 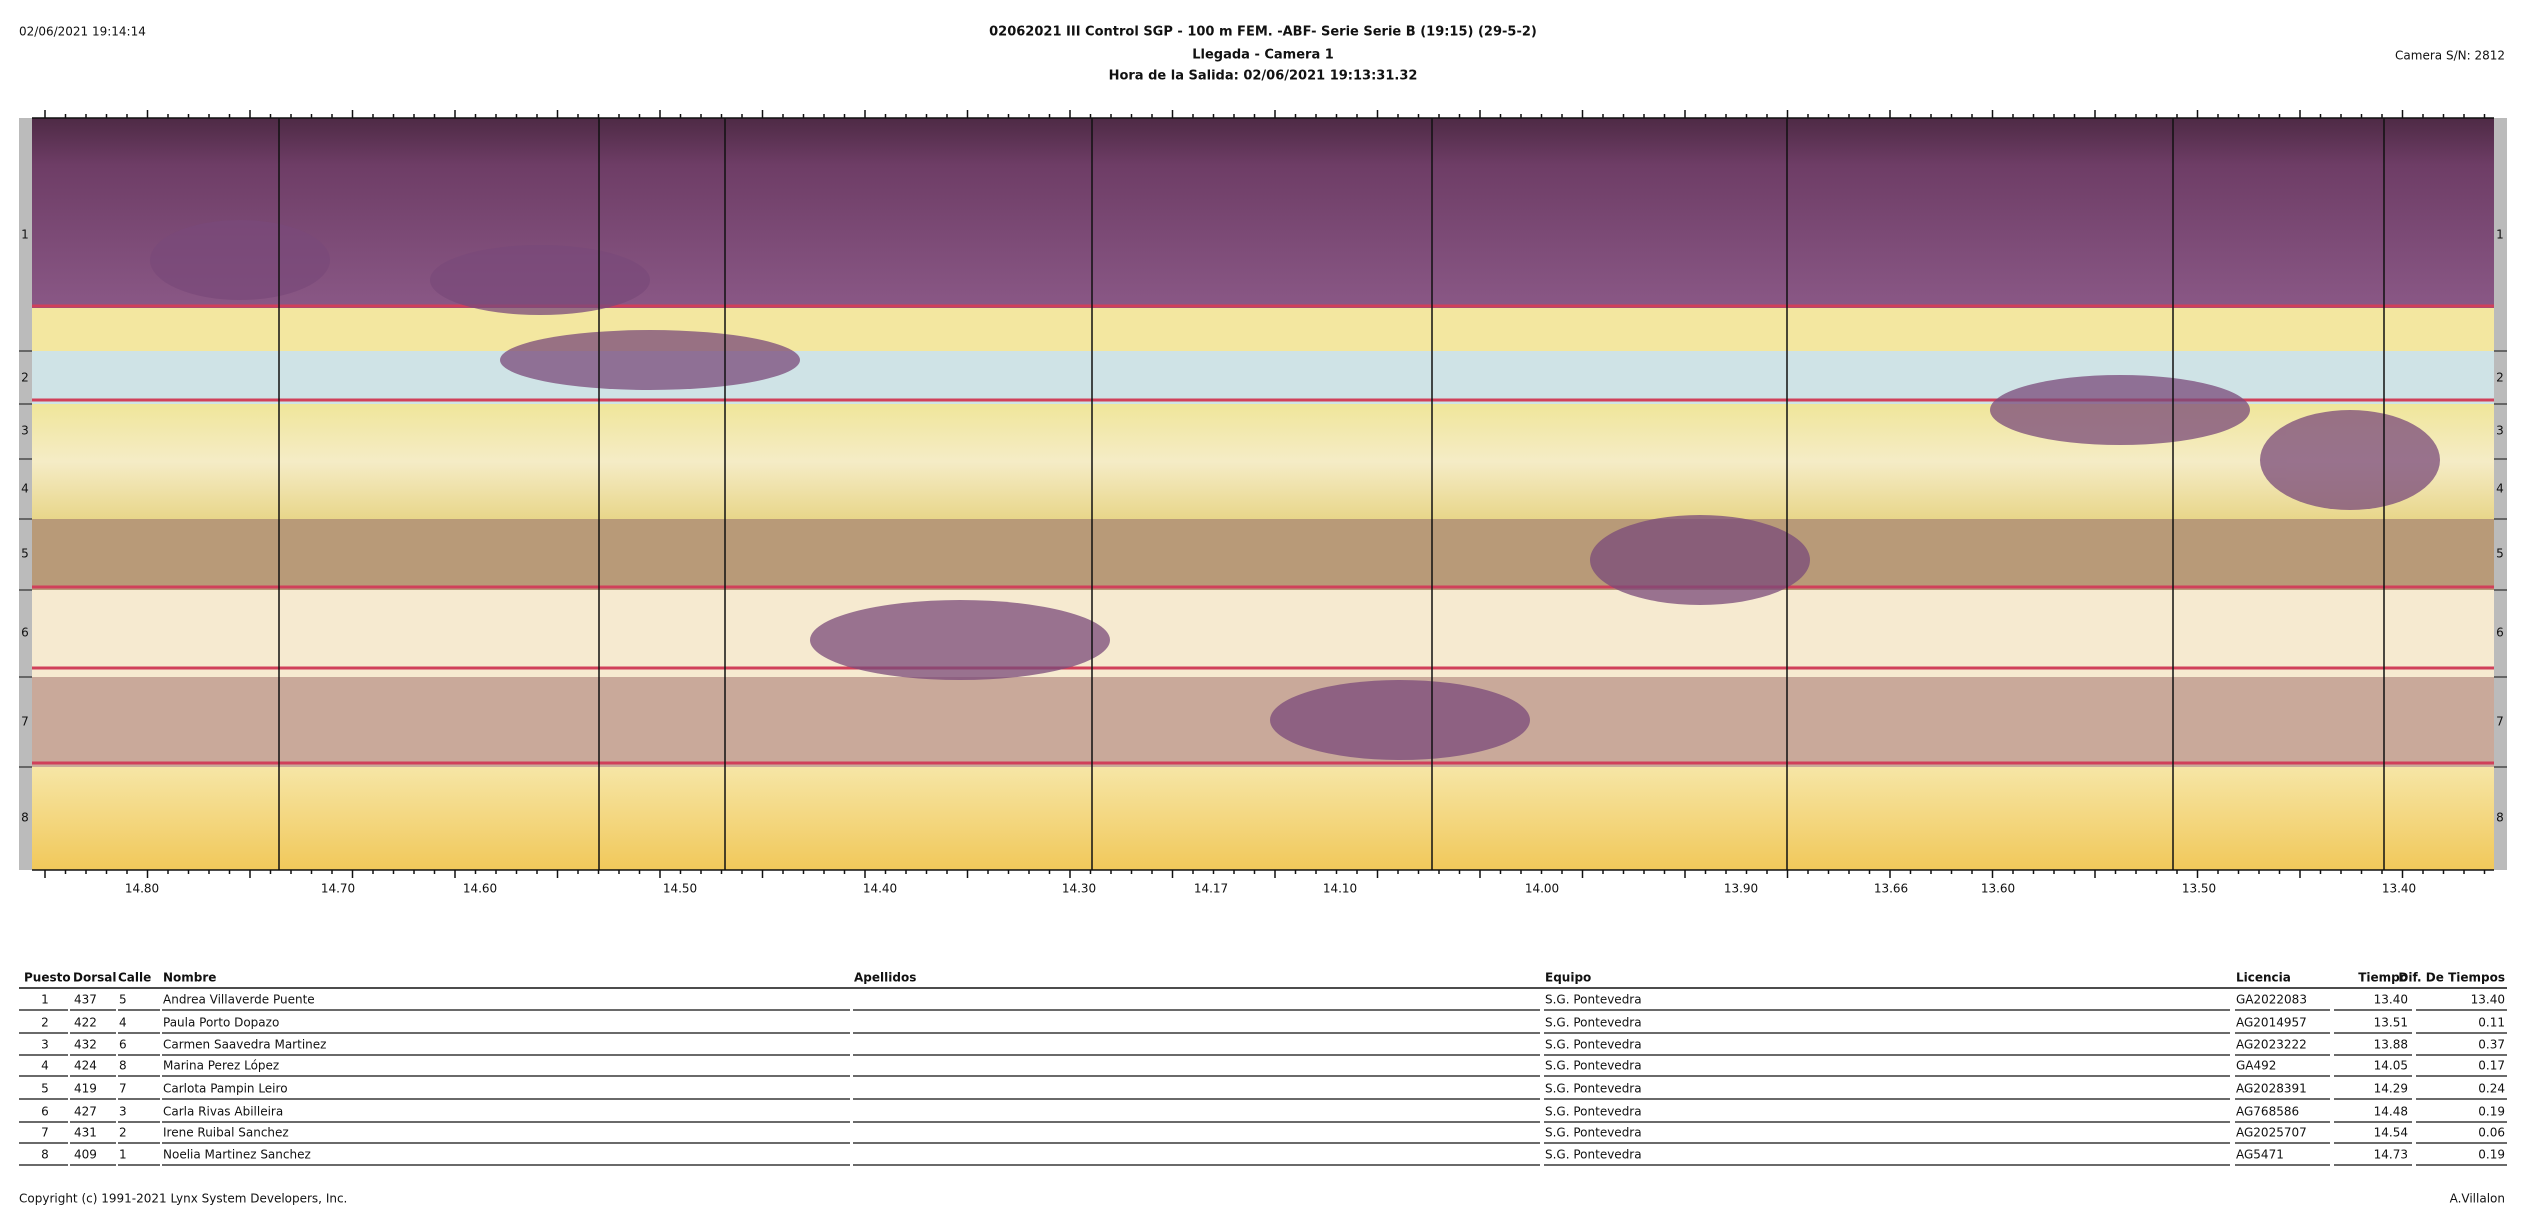 I want to click on cell: 419, so click(x=85, y=1089).